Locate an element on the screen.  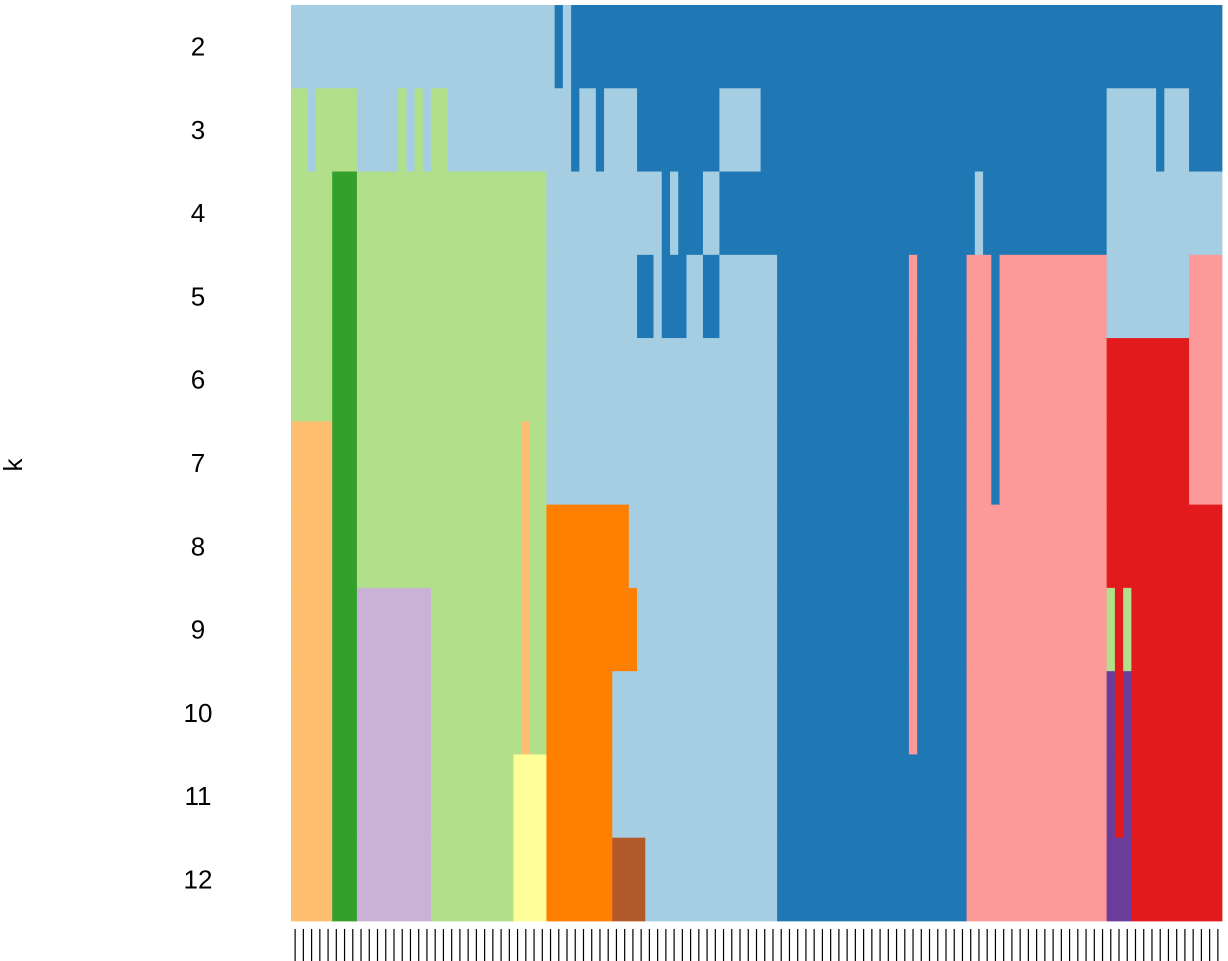
row-label: 8 is located at coordinates (198, 546).